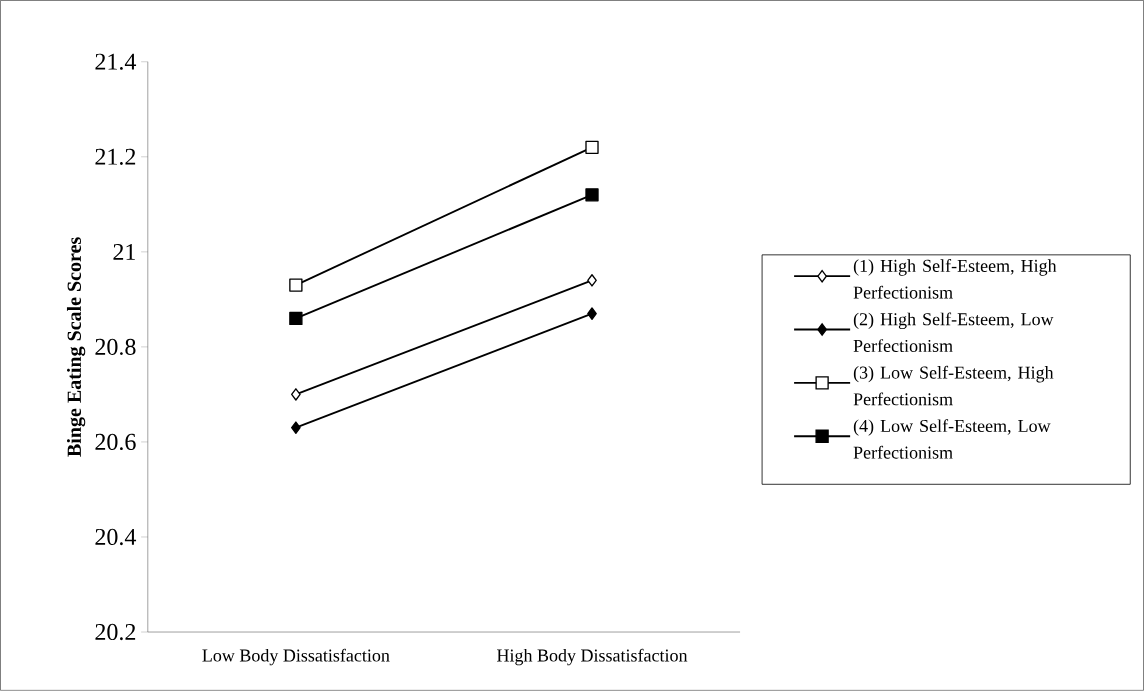  I want to click on y-tick-label: 21.4, so click(116, 61).